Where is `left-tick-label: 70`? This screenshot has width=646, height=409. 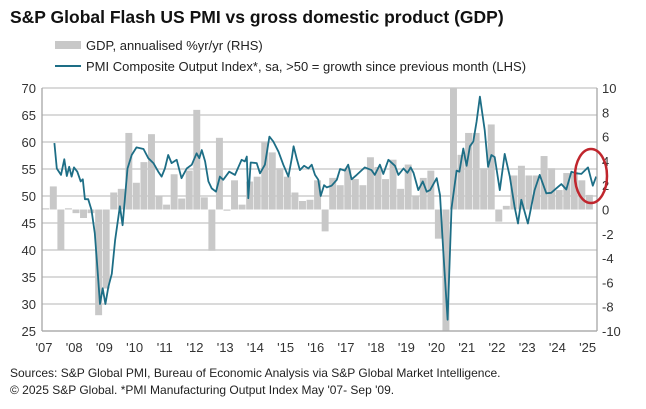 left-tick-label: 70 is located at coordinates (29, 88).